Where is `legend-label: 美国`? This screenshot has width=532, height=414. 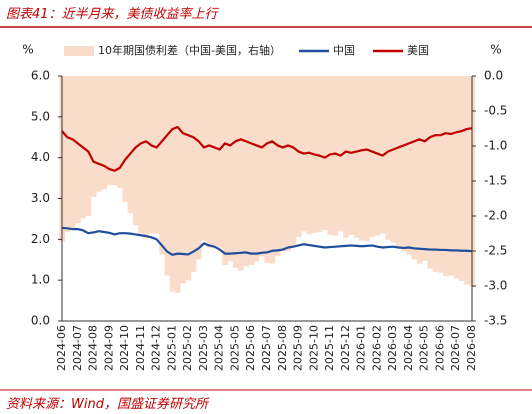 legend-label: 美国 is located at coordinates (418, 50).